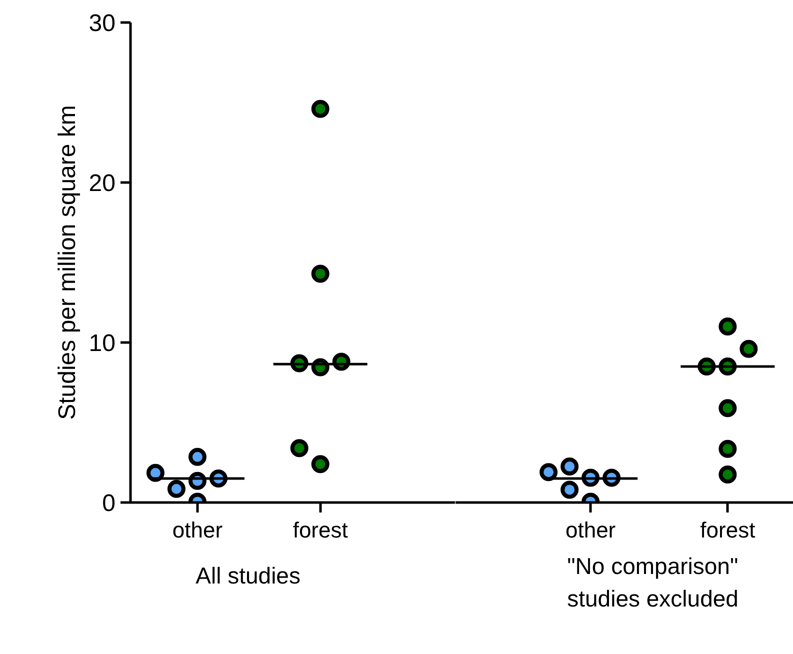 This screenshot has width=793, height=654. I want to click on y-tick-label: 30, so click(102, 23).